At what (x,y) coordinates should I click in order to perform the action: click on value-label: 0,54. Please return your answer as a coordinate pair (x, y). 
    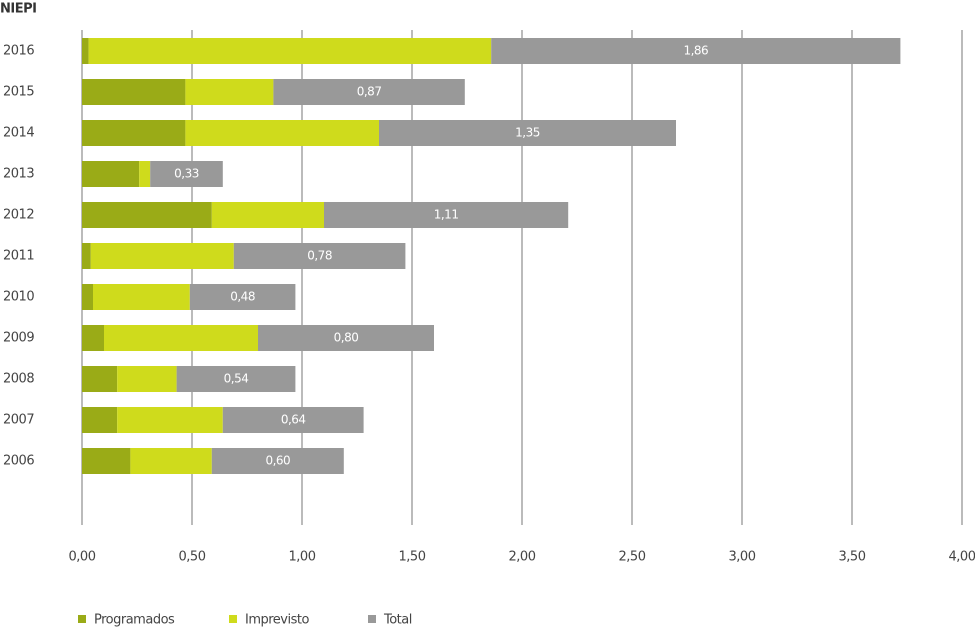
    Looking at the image, I should click on (236, 379).